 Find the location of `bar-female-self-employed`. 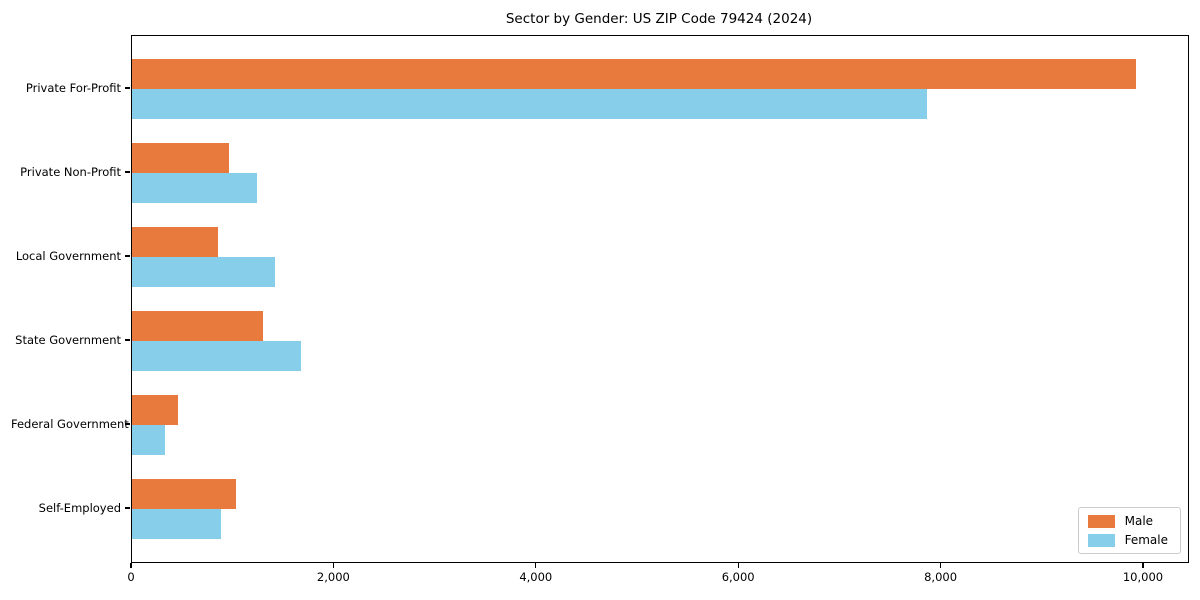

bar-female-self-employed is located at coordinates (177, 524).